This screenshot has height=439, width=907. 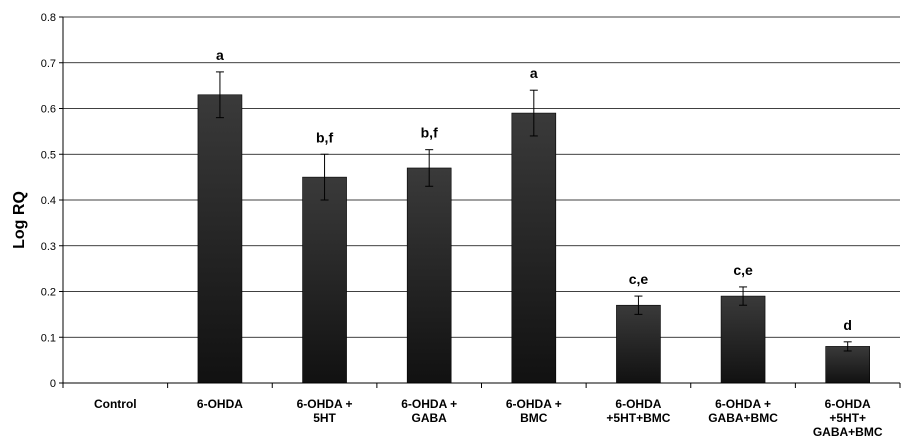 I want to click on category-label: 6-OHDA + GABA+BMC, so click(x=743, y=411).